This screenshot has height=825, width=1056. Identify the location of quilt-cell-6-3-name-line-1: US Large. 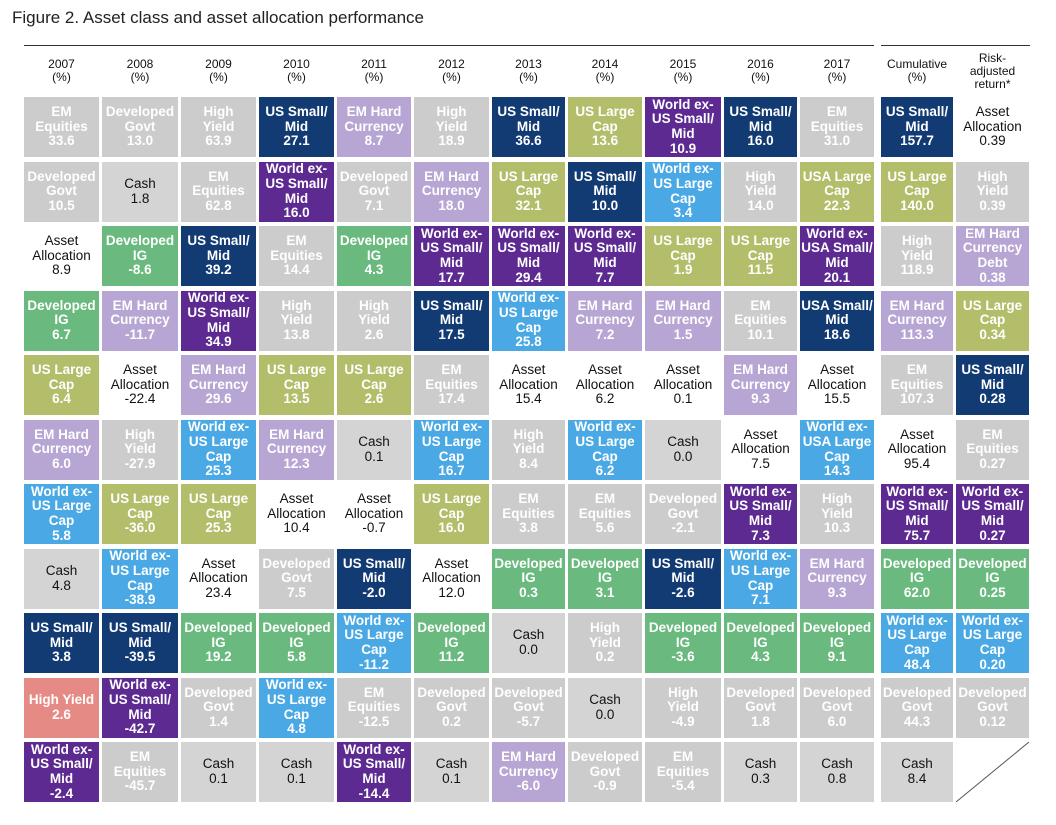
(528, 312).